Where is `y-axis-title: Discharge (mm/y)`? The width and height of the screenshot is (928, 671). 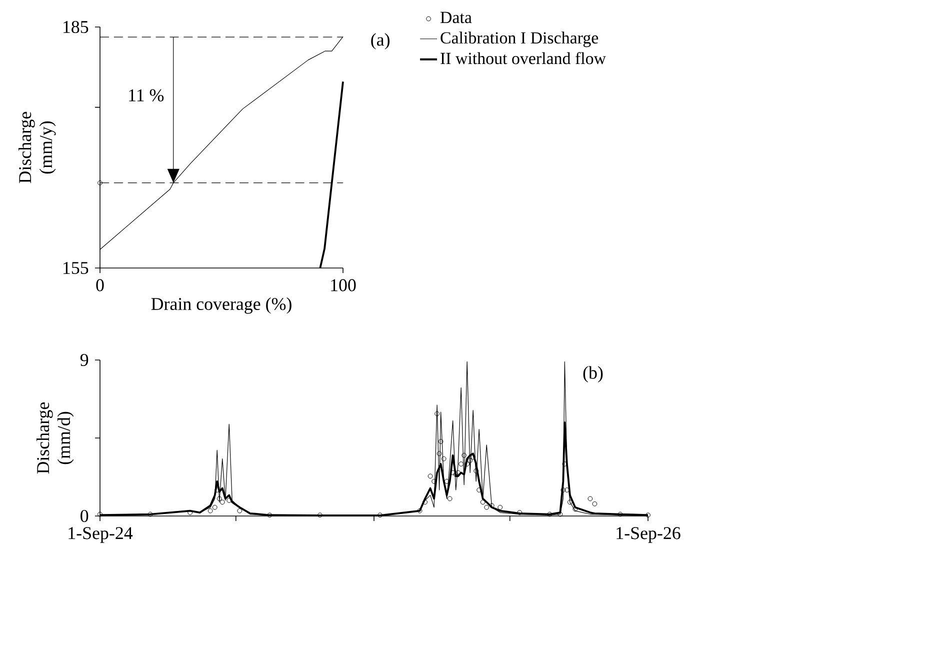 y-axis-title: Discharge (mm/y) is located at coordinates (37, 148).